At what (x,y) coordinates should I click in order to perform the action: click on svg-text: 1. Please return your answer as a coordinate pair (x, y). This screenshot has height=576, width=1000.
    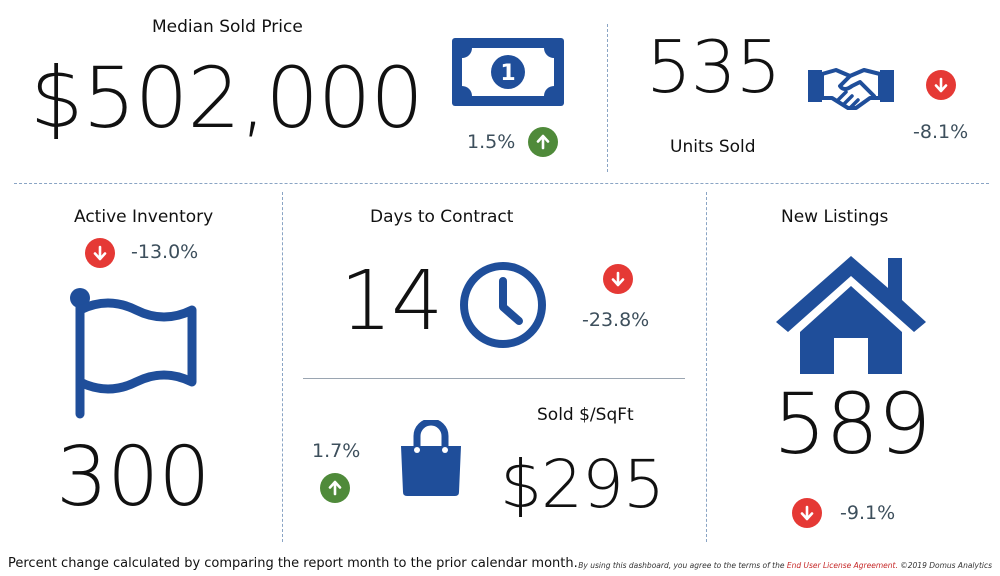
    Looking at the image, I should click on (507, 73).